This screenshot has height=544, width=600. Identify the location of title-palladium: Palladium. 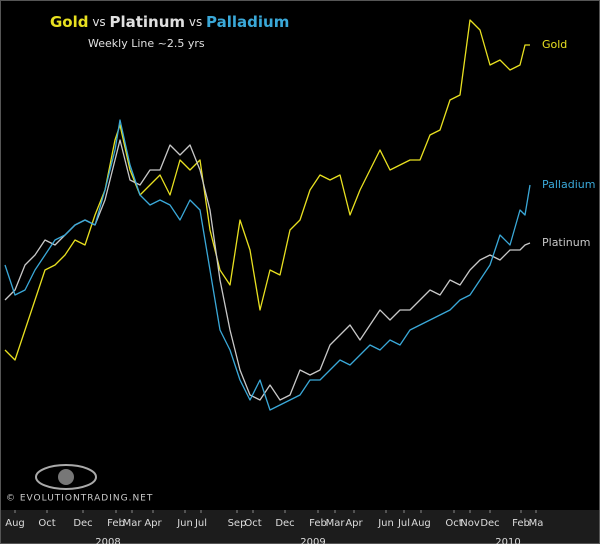
(247, 22).